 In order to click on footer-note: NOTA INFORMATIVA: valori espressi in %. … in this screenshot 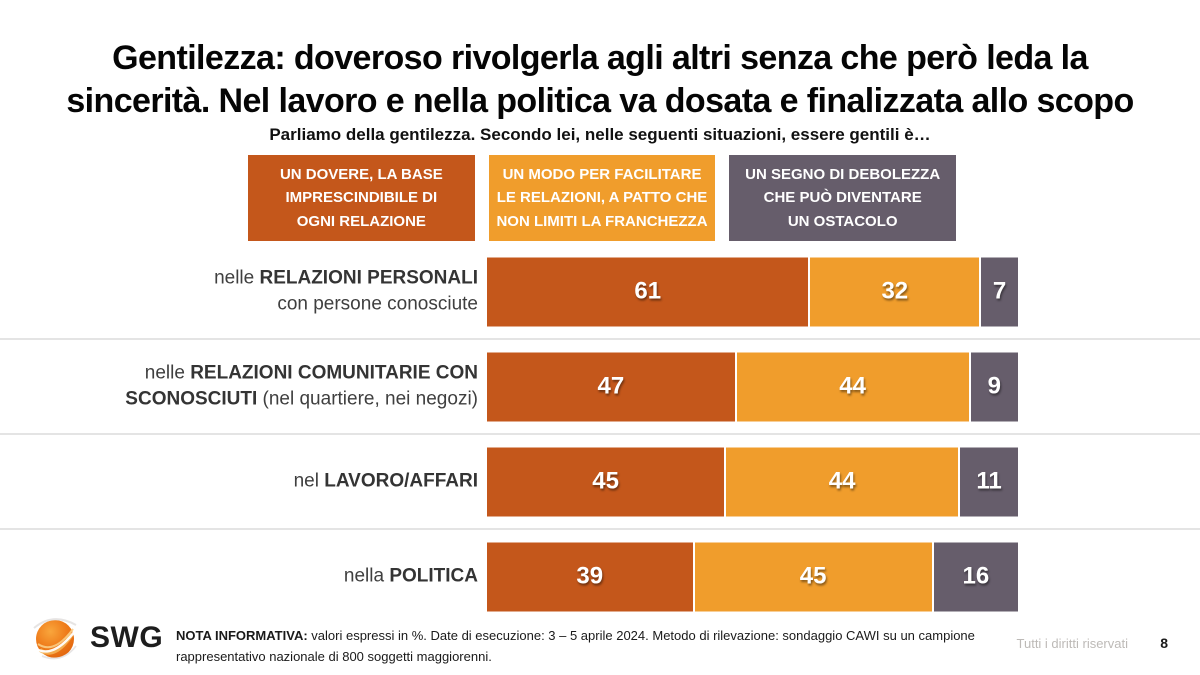, I will do `click(576, 647)`.